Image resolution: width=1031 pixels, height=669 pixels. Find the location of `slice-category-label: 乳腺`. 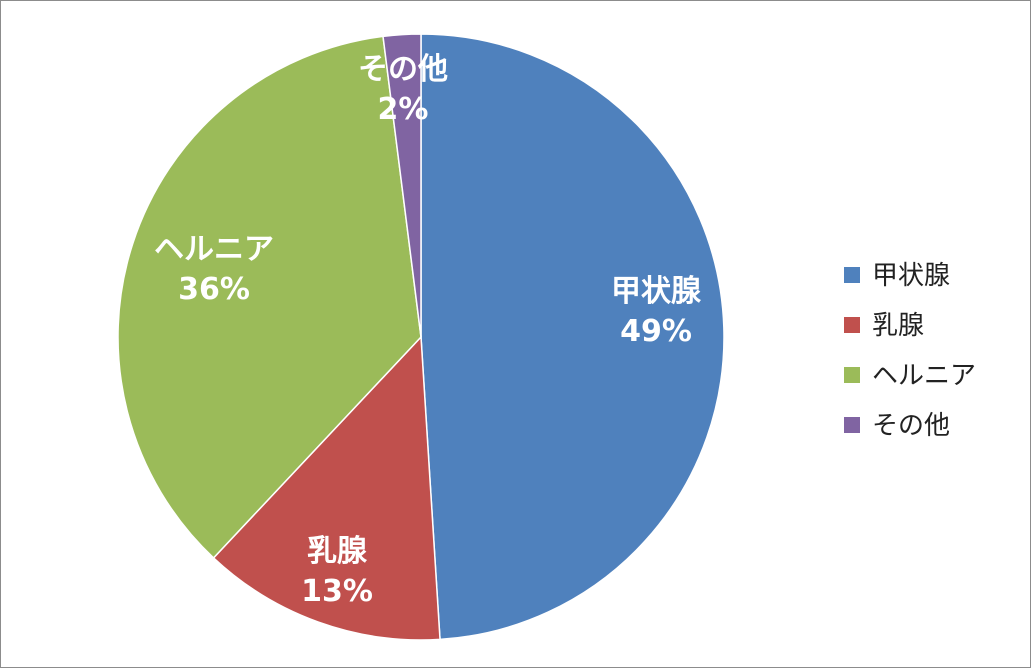

slice-category-label: 乳腺 is located at coordinates (337, 551).